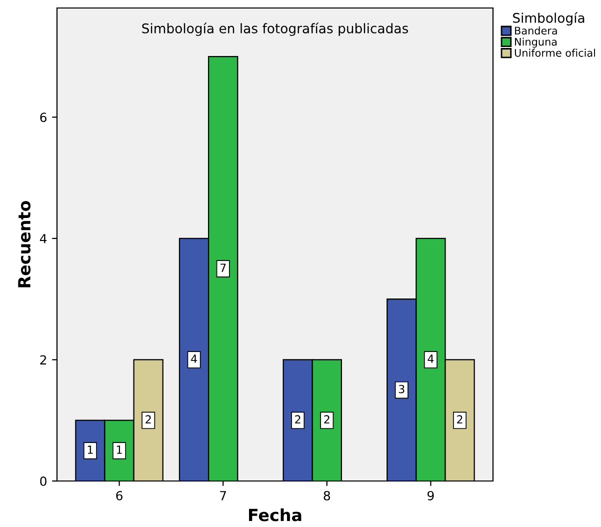 The height and width of the screenshot is (527, 601). What do you see at coordinates (24, 244) in the screenshot?
I see `y-axis-title: Recuento` at bounding box center [24, 244].